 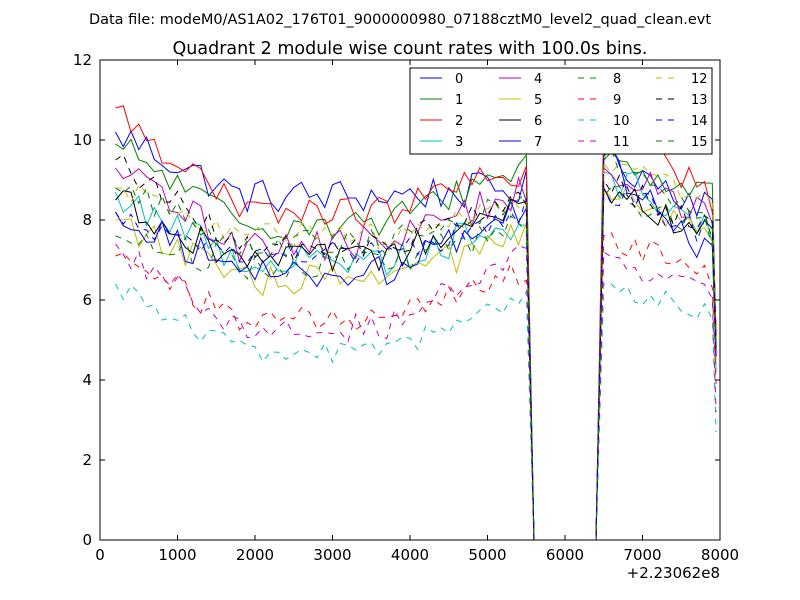 I want to click on legend-label-2: 2, so click(x=459, y=121).